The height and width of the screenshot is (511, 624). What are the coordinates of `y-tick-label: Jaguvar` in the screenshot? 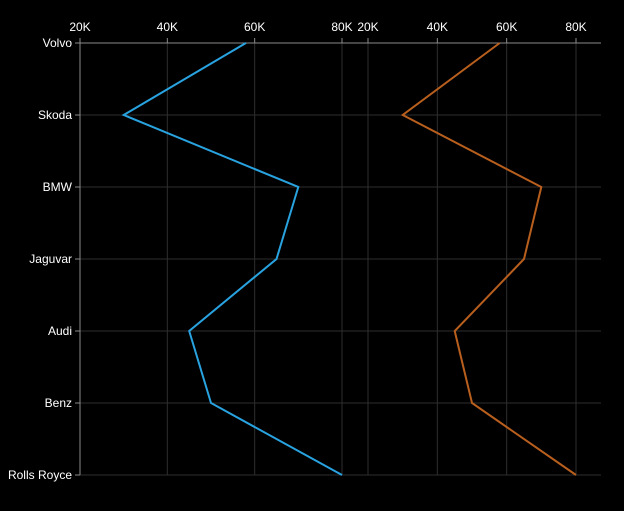 It's located at (50, 259).